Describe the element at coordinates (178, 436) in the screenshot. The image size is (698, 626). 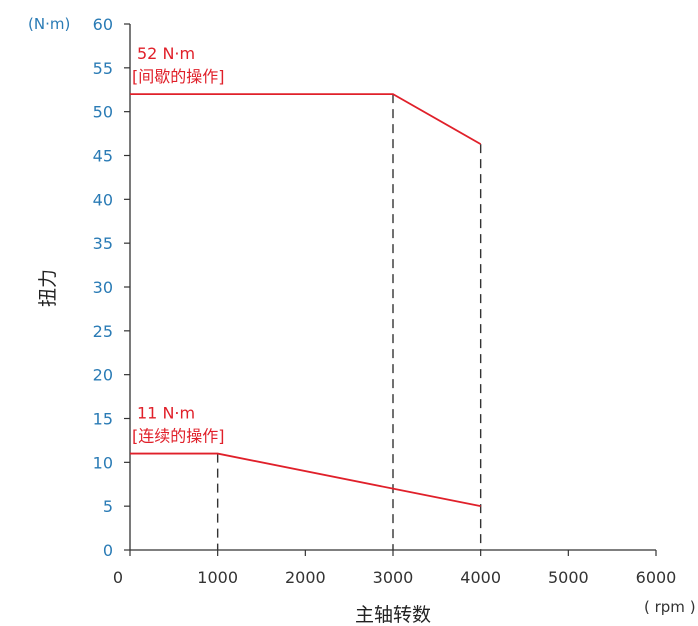
I see `series-annotation-note: [连续的操作]` at that location.